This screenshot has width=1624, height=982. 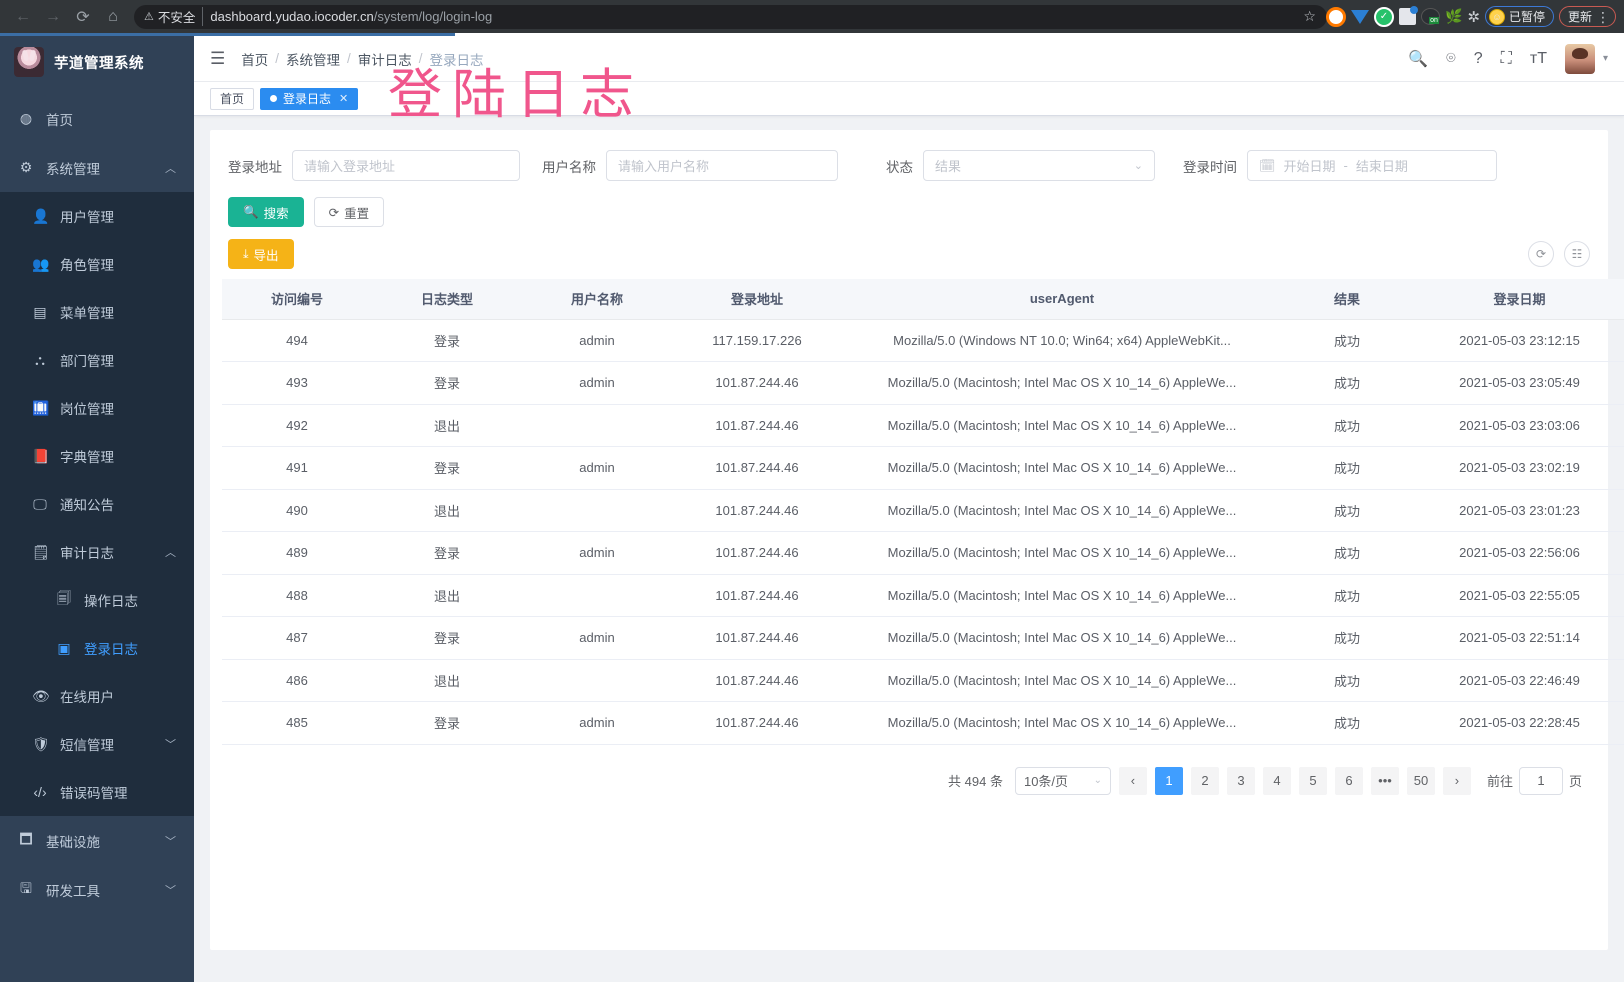 I want to click on browser-menu-icon: ⋮, so click(x=1603, y=16).